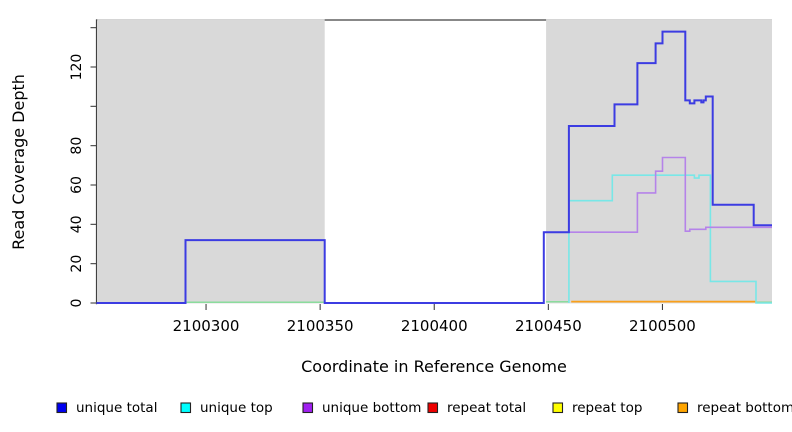  Describe the element at coordinates (77, 264) in the screenshot. I see `y-tick-label: 20` at that location.